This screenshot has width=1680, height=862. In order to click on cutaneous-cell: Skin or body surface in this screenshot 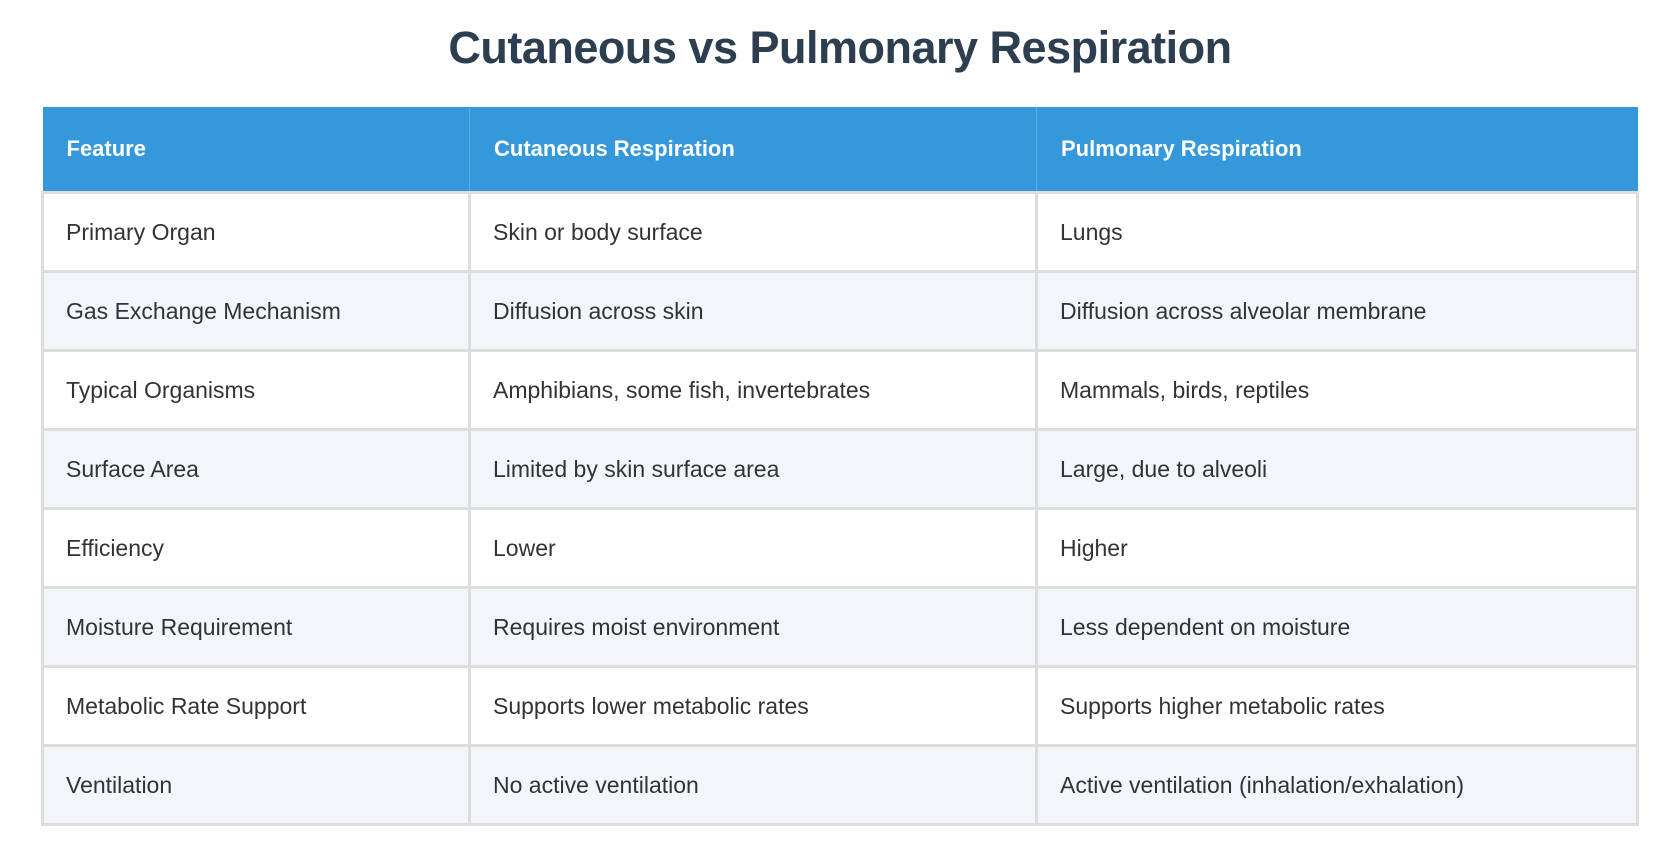, I will do `click(753, 232)`.